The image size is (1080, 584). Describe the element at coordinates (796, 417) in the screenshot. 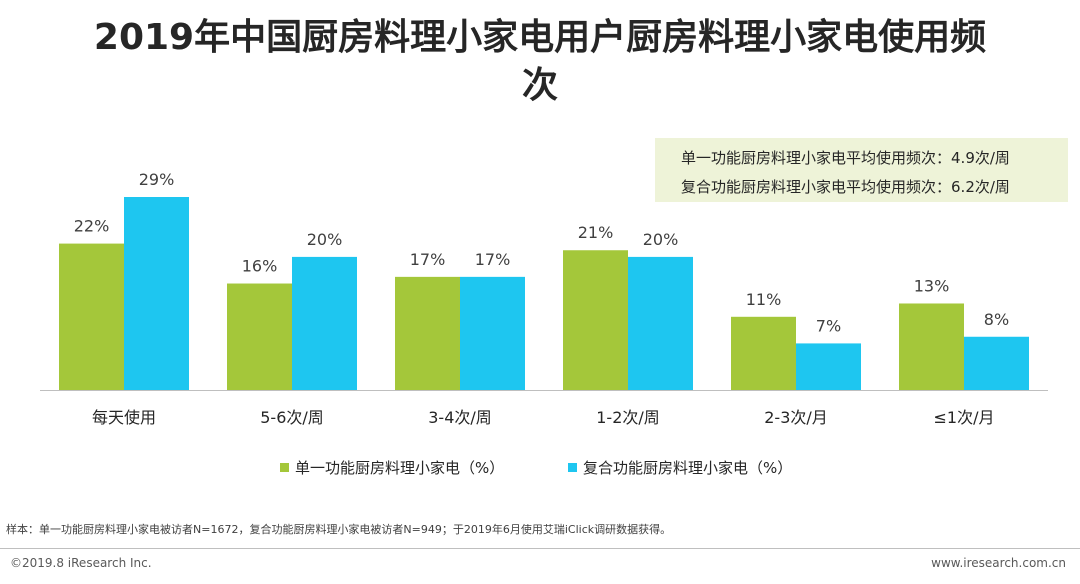

I see `category-label-4: 2-3次/月` at that location.